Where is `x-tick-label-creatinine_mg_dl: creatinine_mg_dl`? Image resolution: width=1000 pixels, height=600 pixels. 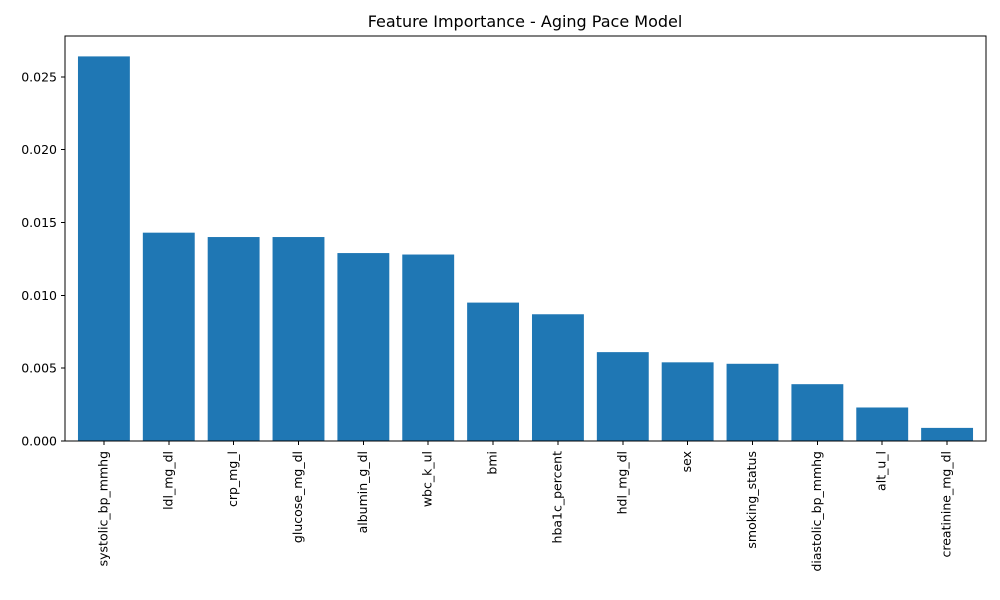
x-tick-label-creatinine_mg_dl: creatinine_mg_dl is located at coordinates (946, 504).